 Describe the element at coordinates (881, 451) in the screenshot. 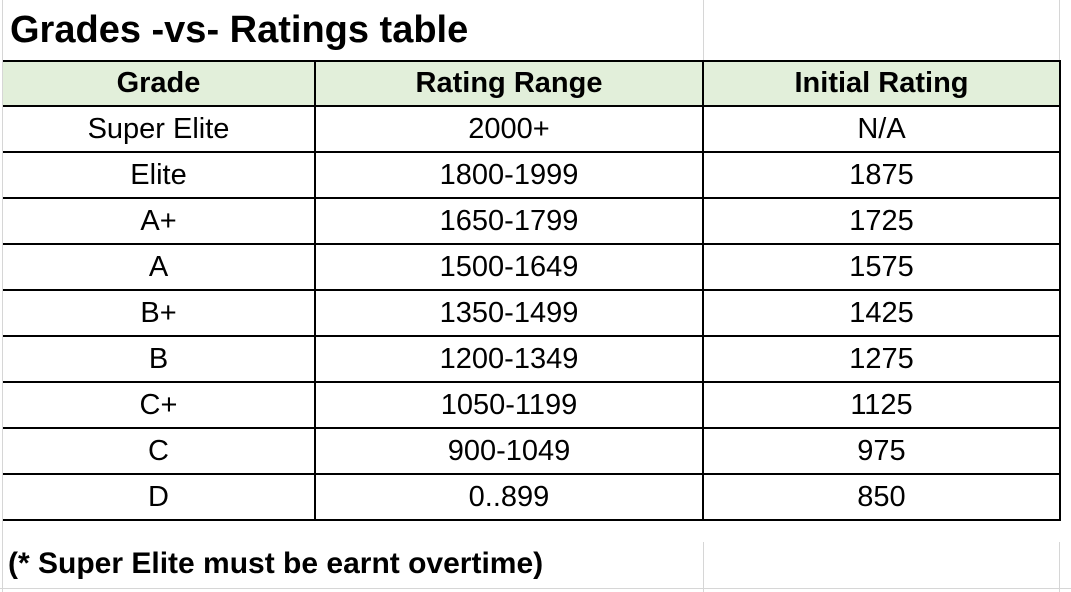

I see `initial-rating-cell: 975` at that location.